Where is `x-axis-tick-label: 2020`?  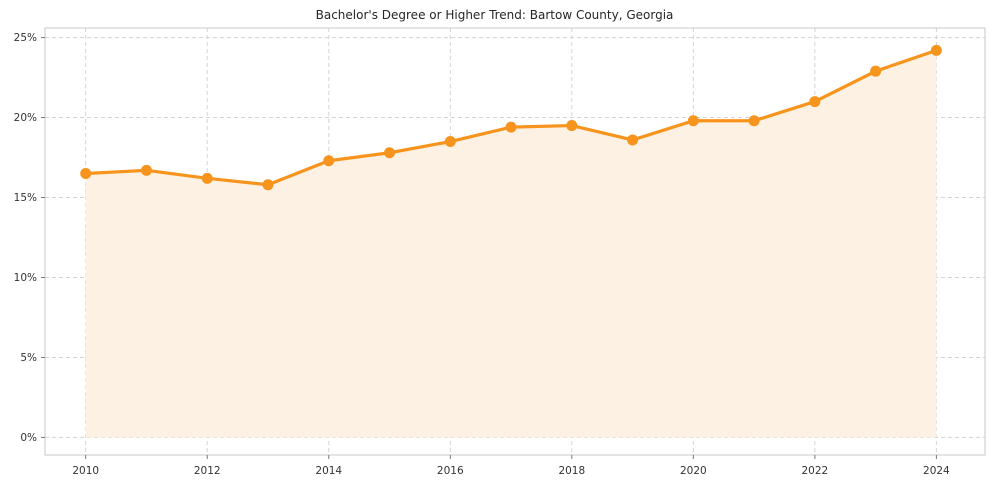
x-axis-tick-label: 2020 is located at coordinates (693, 471).